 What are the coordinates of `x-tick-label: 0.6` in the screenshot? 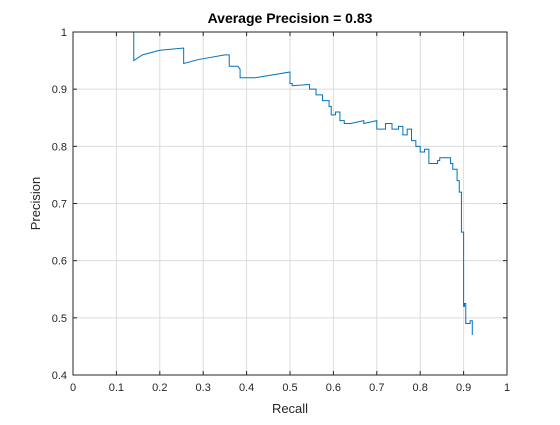 It's located at (333, 388).